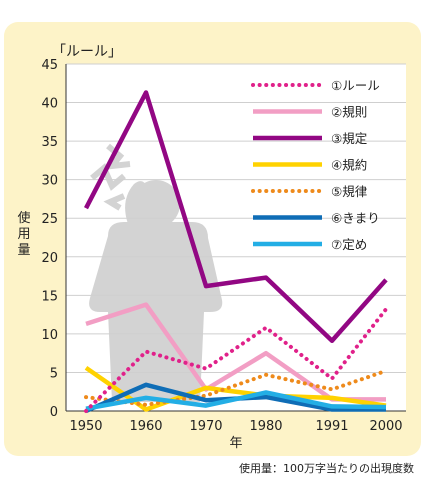 The image size is (425, 477). What do you see at coordinates (85, 426) in the screenshot?
I see `x-tick-label: 1950` at bounding box center [85, 426].